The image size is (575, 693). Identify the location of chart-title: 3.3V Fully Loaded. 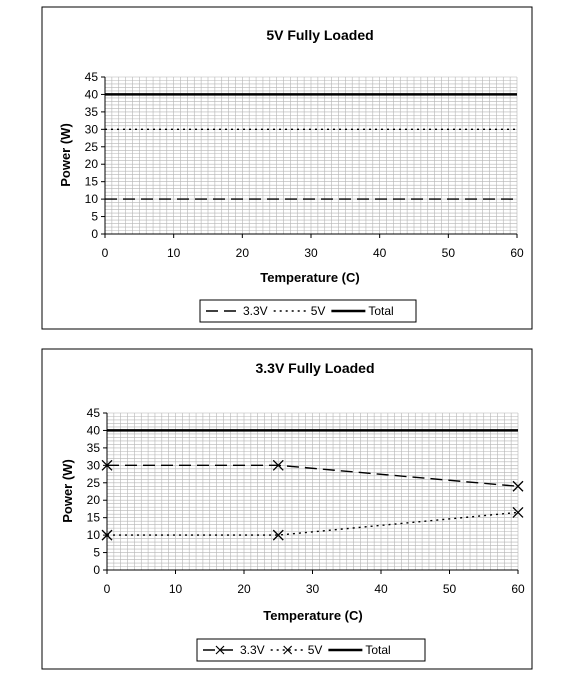
(314, 368).